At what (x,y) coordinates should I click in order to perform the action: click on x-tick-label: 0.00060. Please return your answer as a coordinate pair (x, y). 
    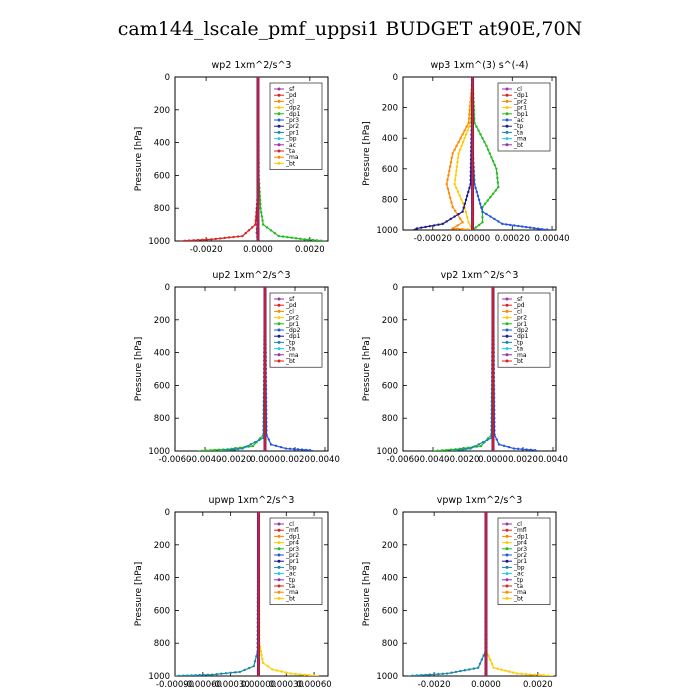
    Looking at the image, I should click on (314, 685).